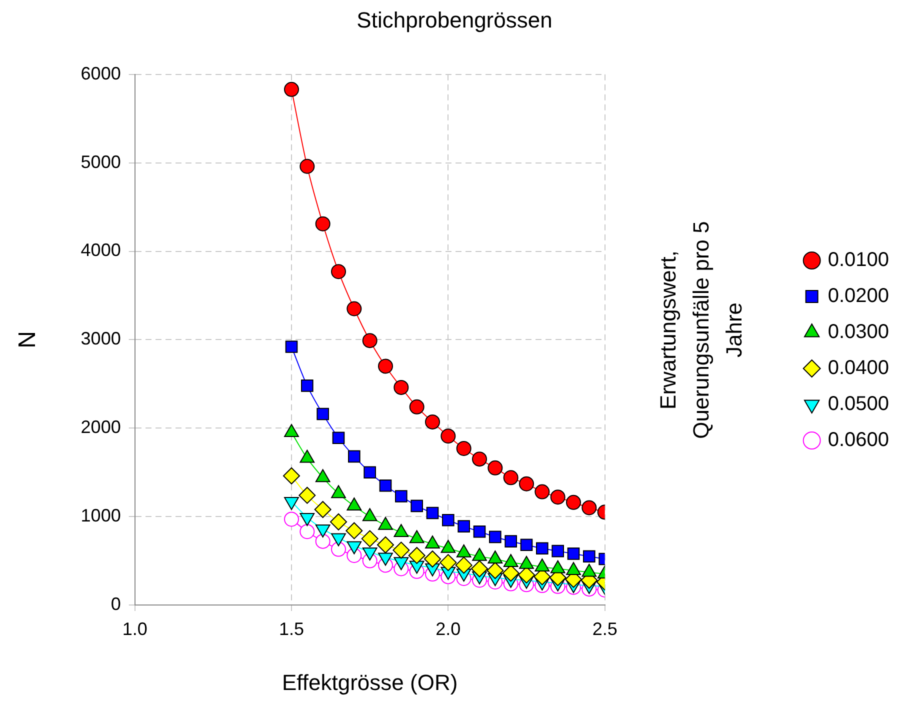  What do you see at coordinates (370, 682) in the screenshot?
I see `x-axis-title: Effektgrösse (OR)` at bounding box center [370, 682].